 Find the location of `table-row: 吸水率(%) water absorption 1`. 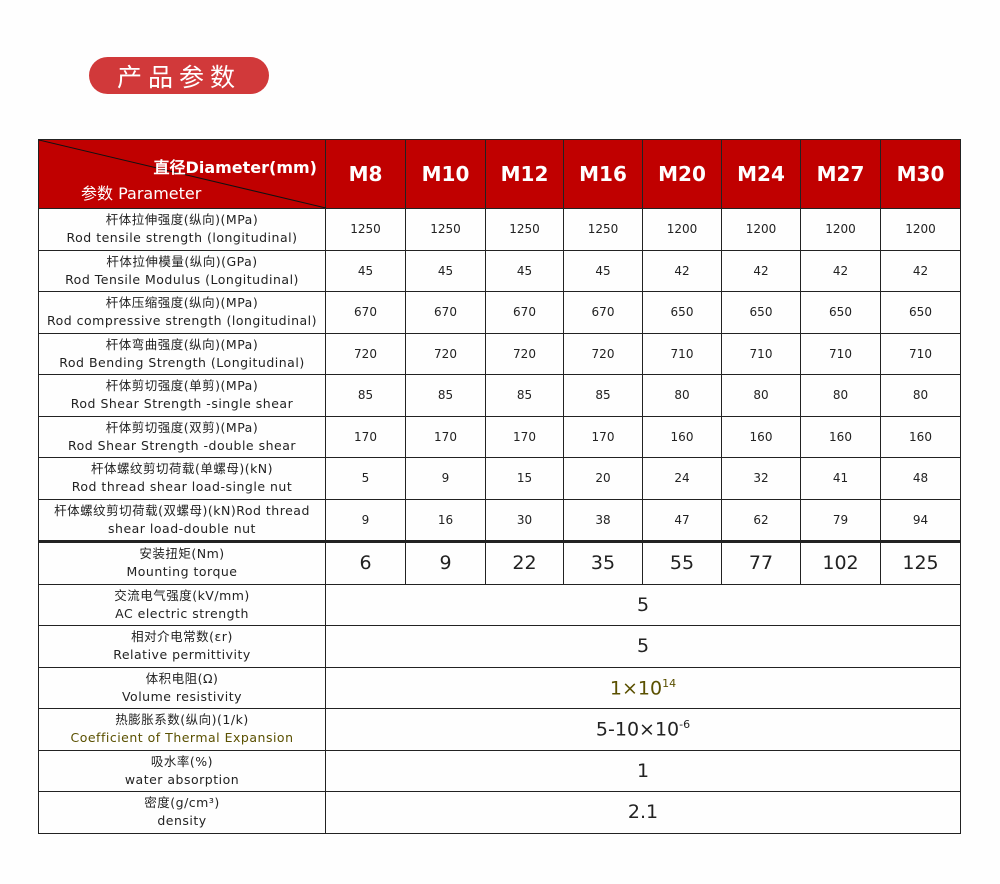

table-row: 吸水率(%) water absorption 1 is located at coordinates (499, 770).